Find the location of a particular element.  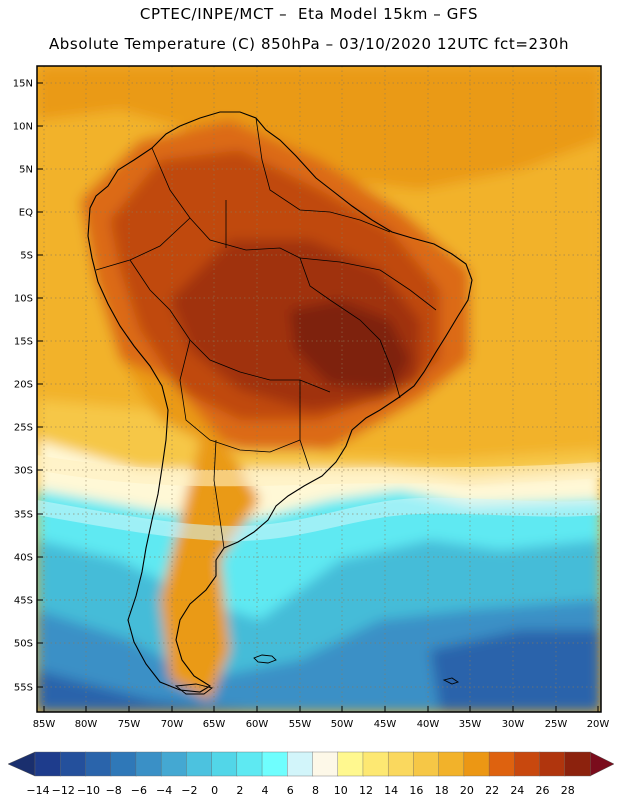

colorbar-label: 16 is located at coordinates (416, 790).